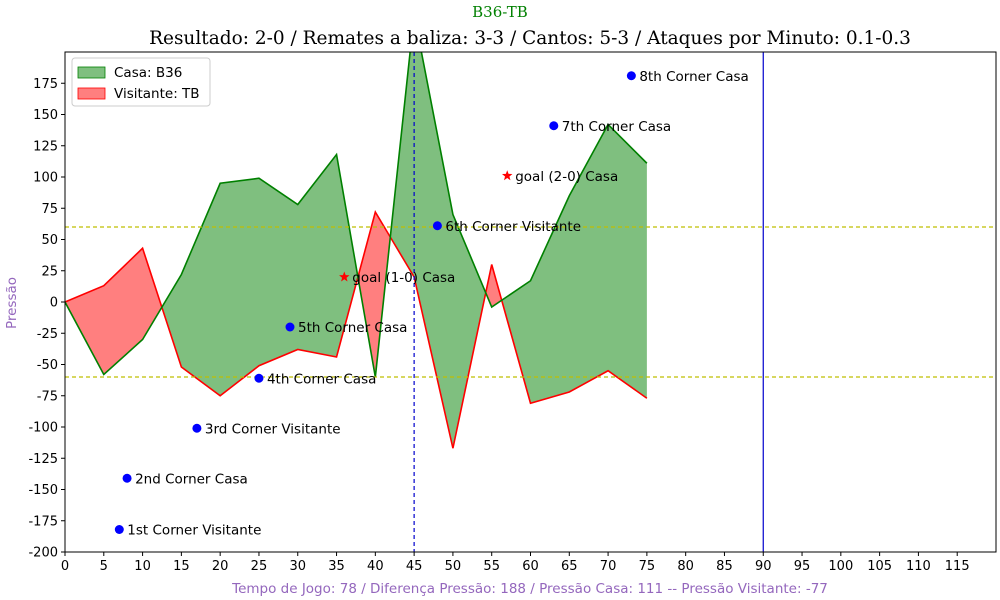  I want to click on event-label-4: 5th Corner Casa, so click(352, 328).